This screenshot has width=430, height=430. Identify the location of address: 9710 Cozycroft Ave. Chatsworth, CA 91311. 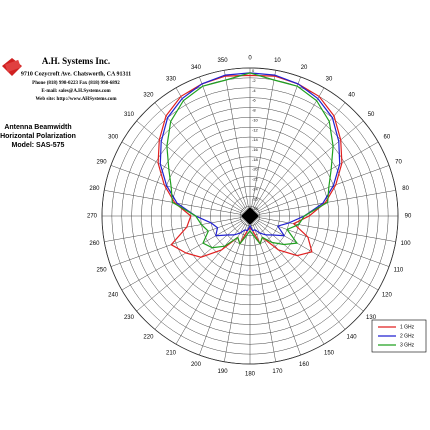
(76, 74).